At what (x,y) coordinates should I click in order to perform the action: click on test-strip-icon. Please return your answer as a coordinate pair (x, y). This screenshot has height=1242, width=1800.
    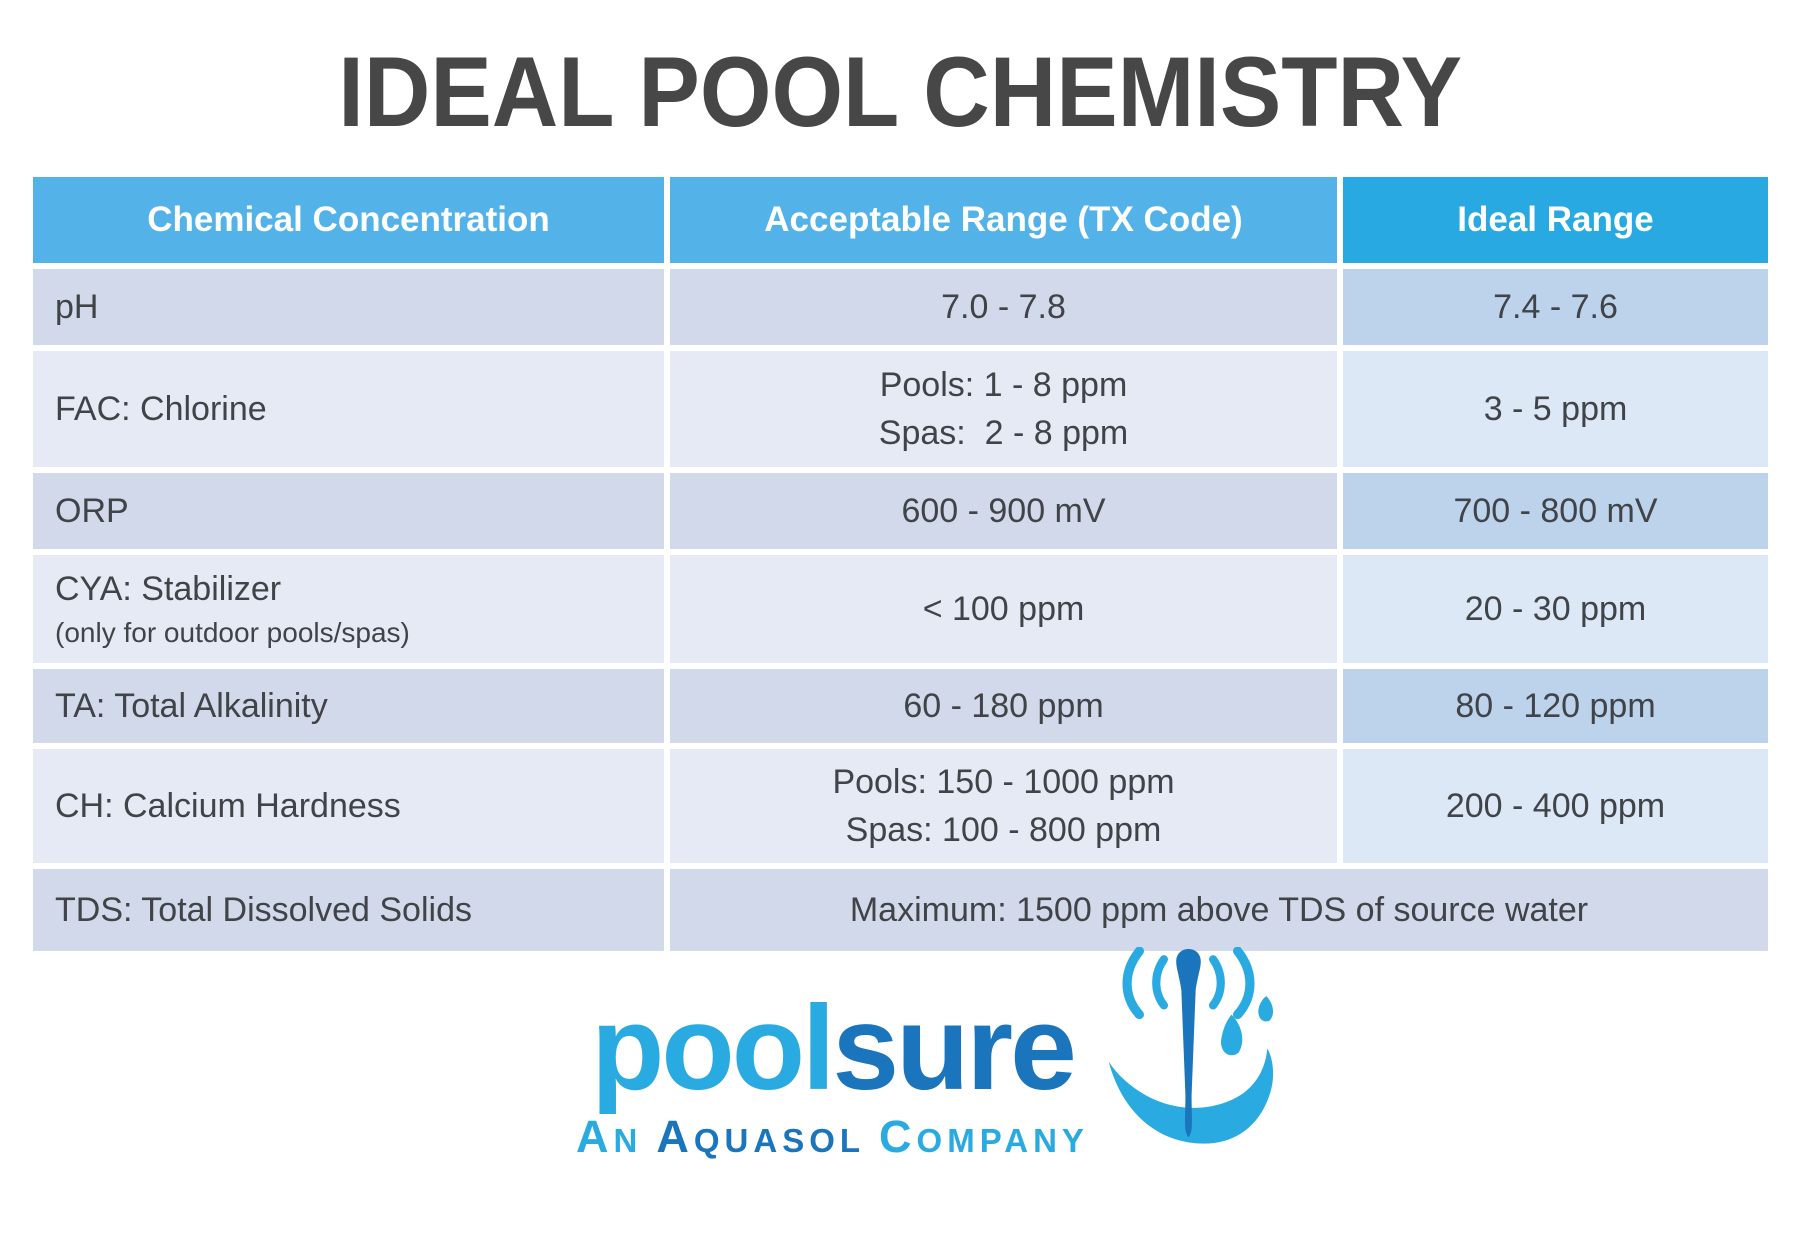
    Looking at the image, I should click on (1188, 1043).